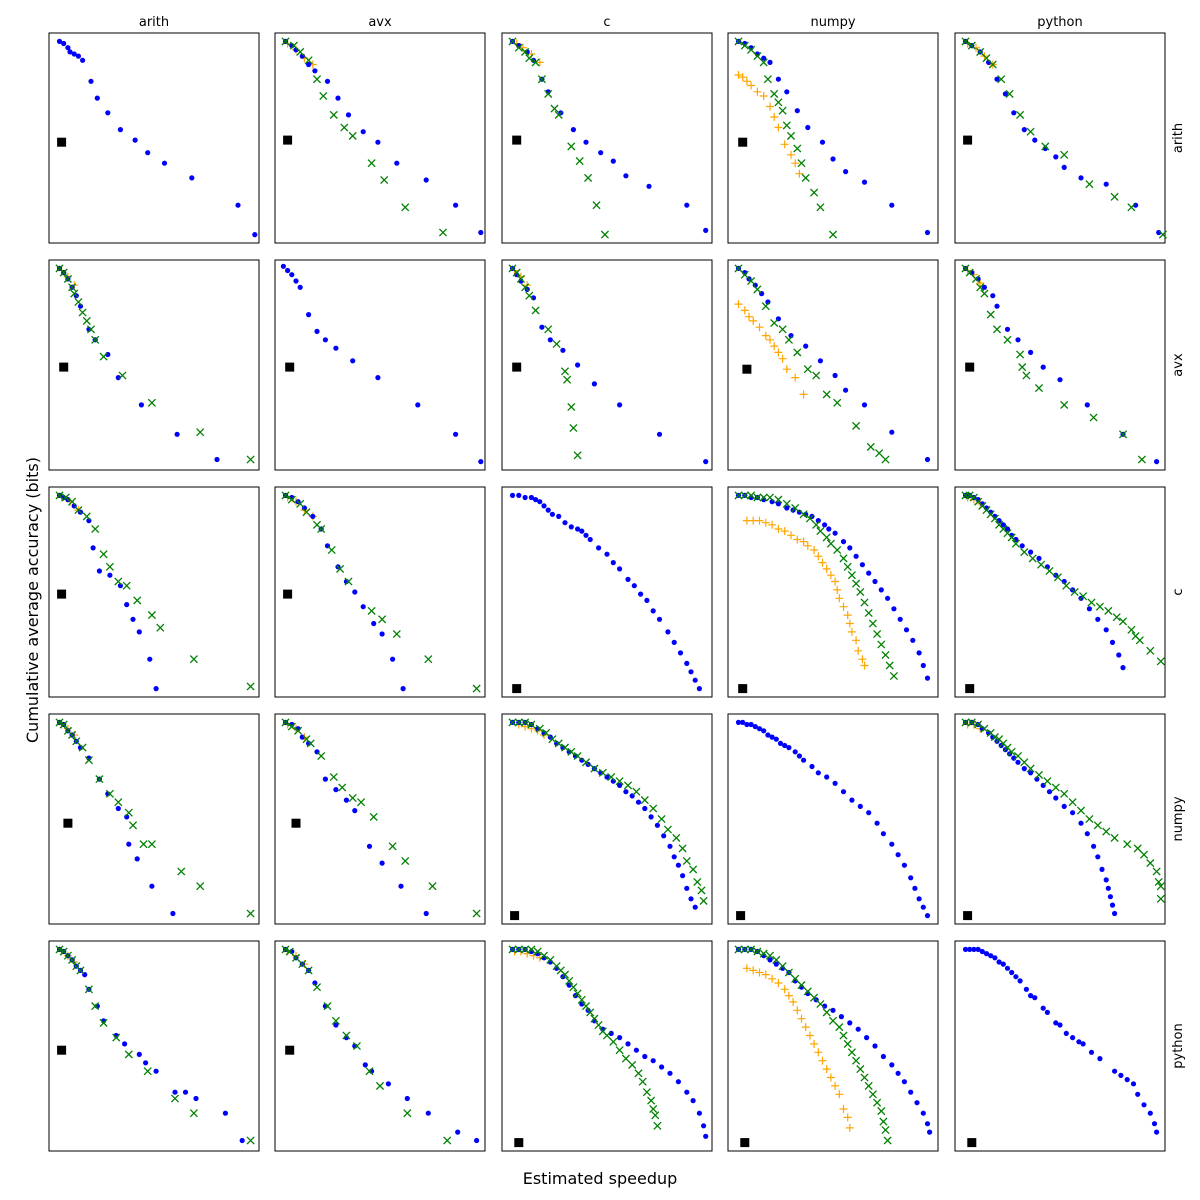 Image resolution: width=1200 pixels, height=1200 pixels. What do you see at coordinates (833, 819) in the screenshot?
I see `panel-numpy-numpy` at bounding box center [833, 819].